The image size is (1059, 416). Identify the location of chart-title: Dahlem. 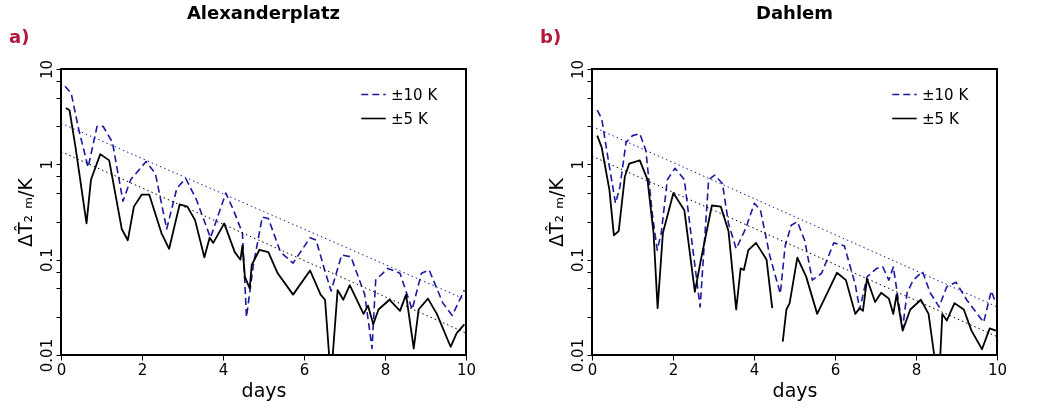
(794, 12).